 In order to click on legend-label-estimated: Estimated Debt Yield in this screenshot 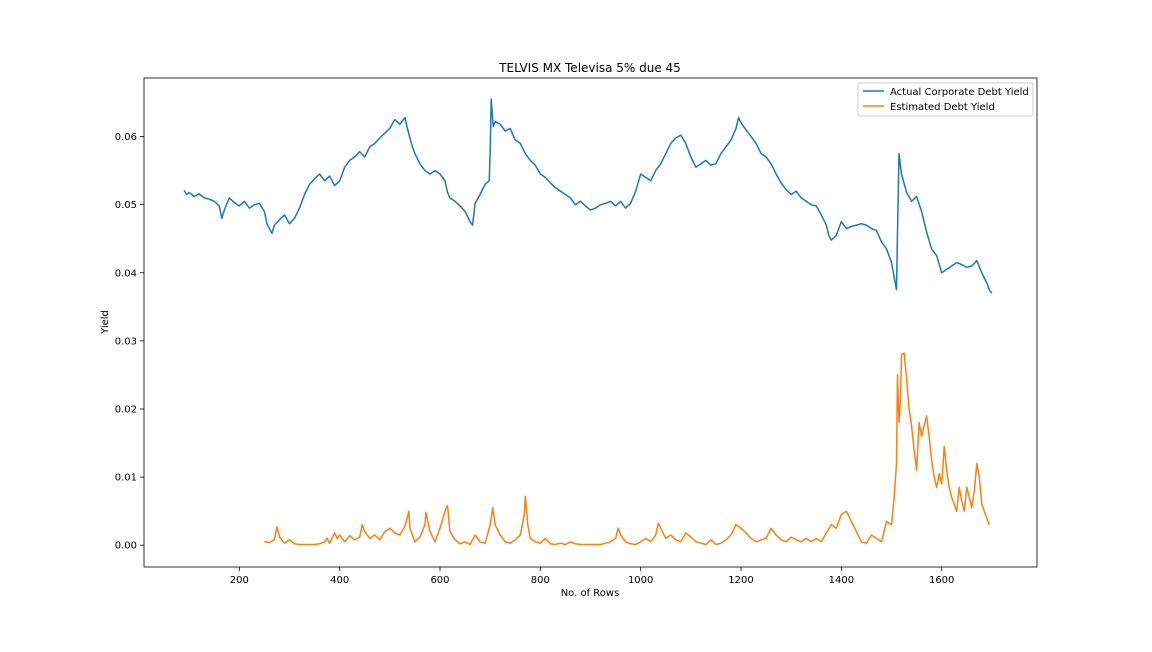, I will do `click(942, 107)`.